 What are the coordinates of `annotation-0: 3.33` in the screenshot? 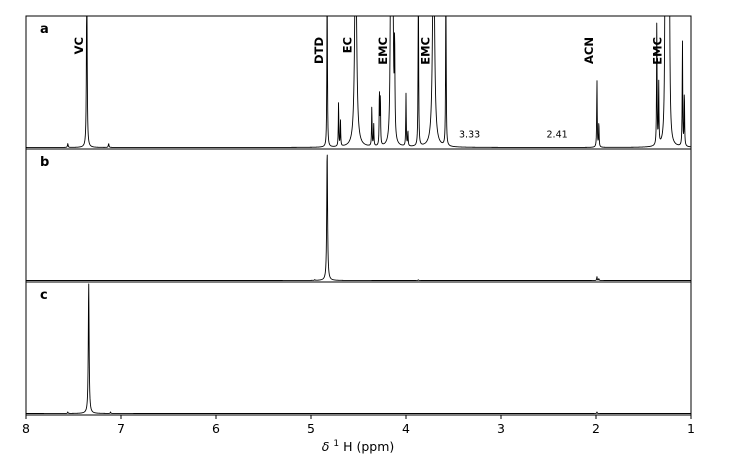 It's located at (469, 135).